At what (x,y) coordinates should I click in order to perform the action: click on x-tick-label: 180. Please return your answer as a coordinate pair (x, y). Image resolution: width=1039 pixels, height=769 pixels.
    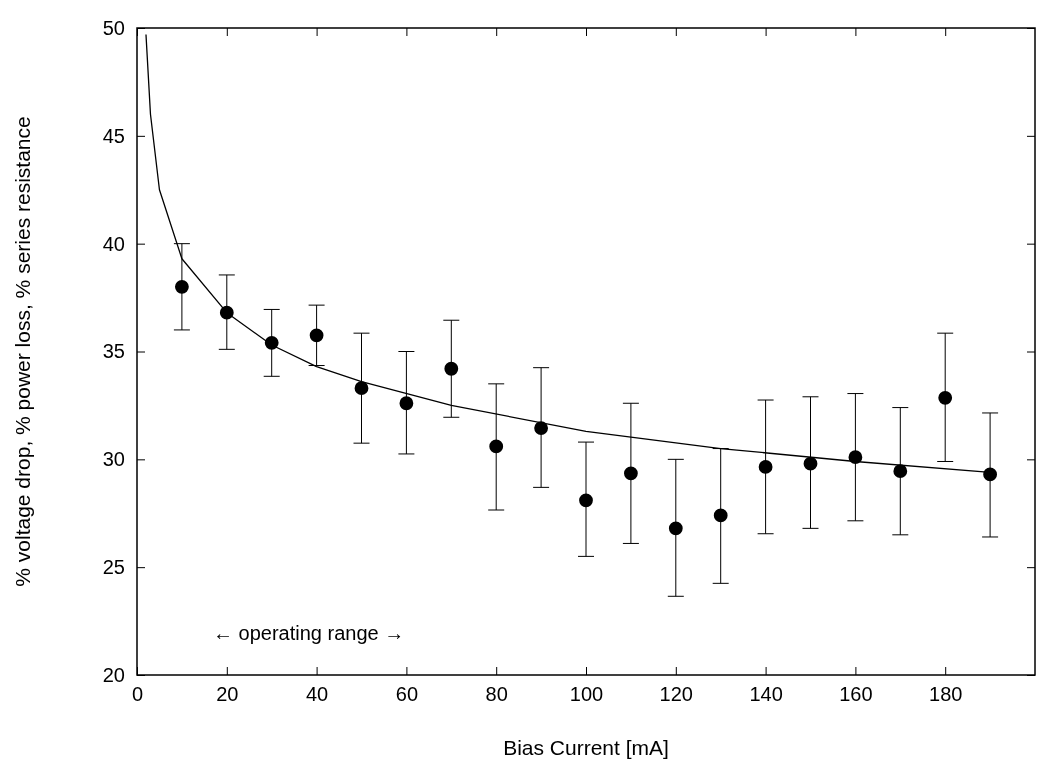
    Looking at the image, I should click on (946, 694).